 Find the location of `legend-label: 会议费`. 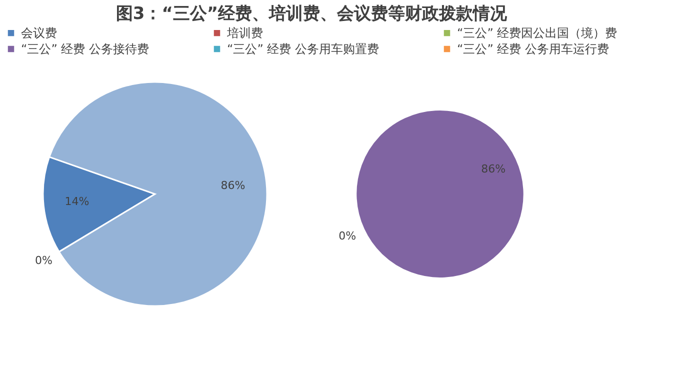

legend-label: 会议费 is located at coordinates (39, 33).